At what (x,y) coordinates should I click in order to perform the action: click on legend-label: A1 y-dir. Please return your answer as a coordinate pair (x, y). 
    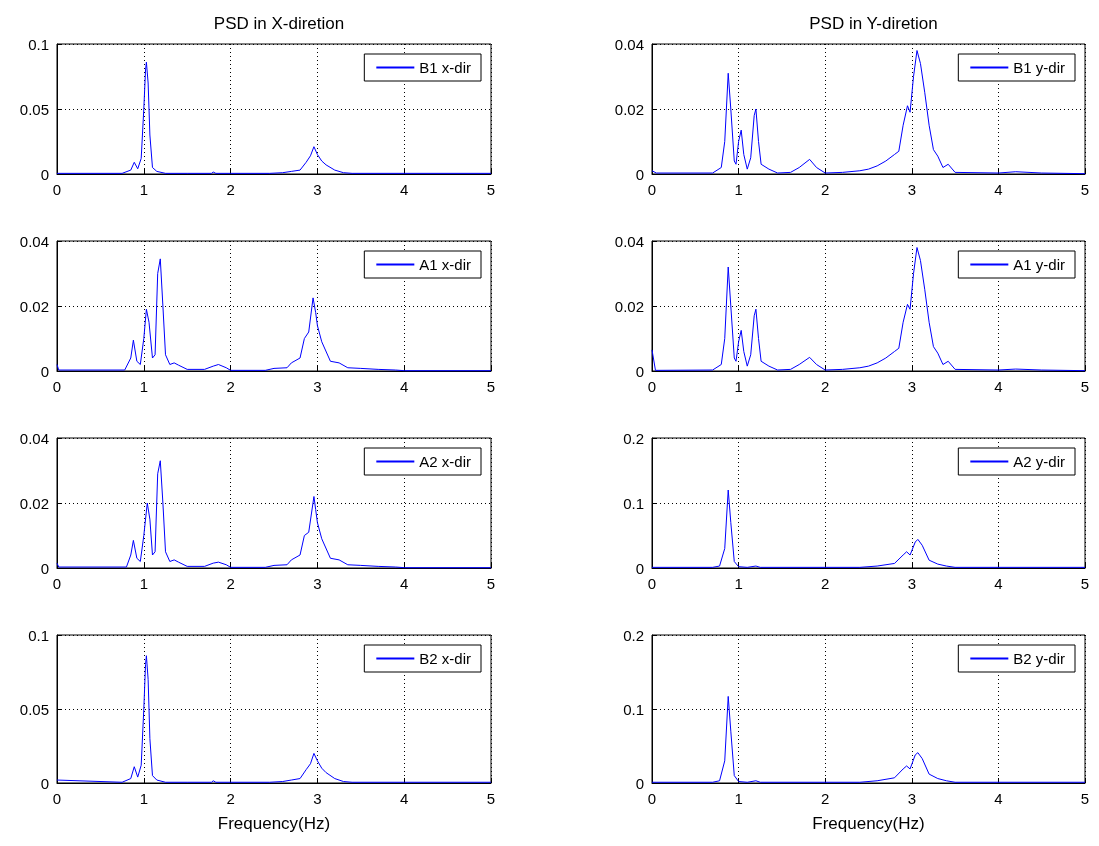
    Looking at the image, I should click on (1039, 264).